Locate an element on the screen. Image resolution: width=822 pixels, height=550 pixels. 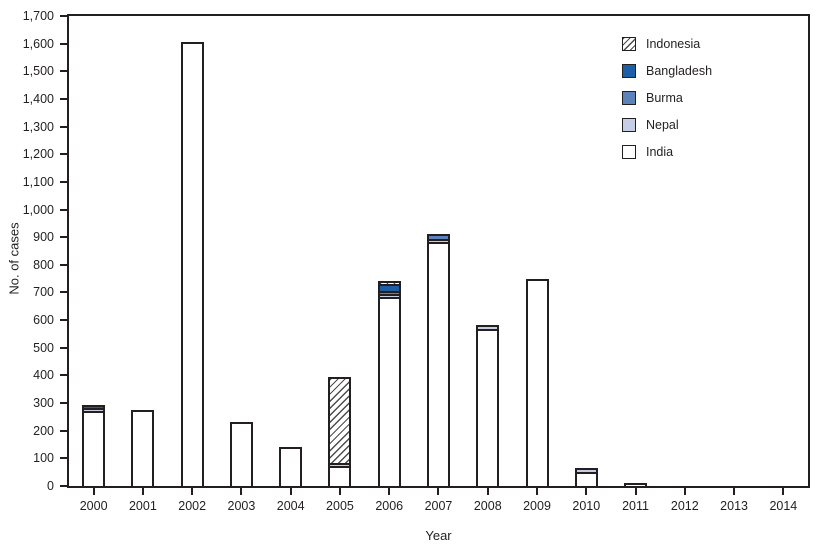
bar-segment-2006-bangladesh is located at coordinates (389, 289).